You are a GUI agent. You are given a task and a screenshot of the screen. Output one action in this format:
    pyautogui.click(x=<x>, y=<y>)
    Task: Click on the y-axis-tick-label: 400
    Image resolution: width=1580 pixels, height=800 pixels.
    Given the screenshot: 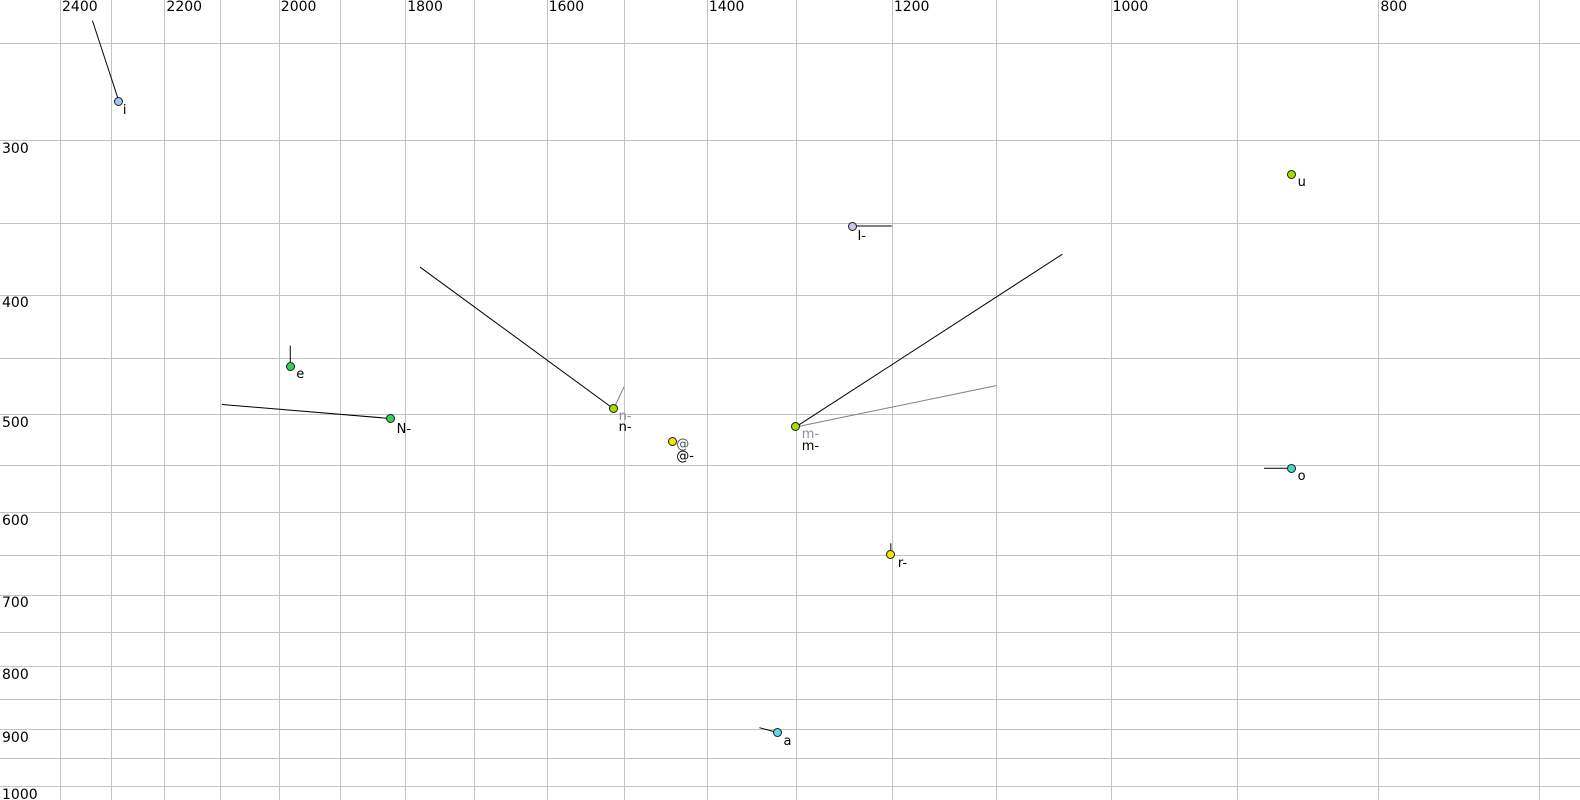 What is the action you would take?
    pyautogui.click(x=15, y=303)
    